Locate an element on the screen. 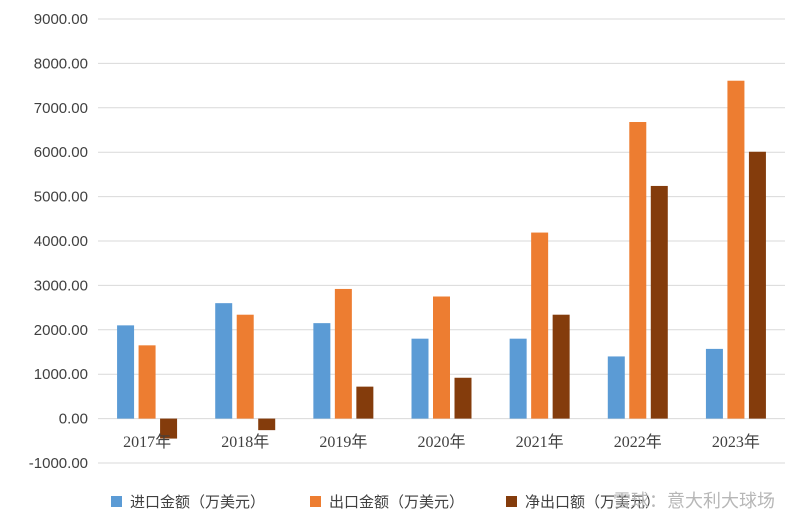  legend-label: 进口金额（万美元） is located at coordinates (197, 502).